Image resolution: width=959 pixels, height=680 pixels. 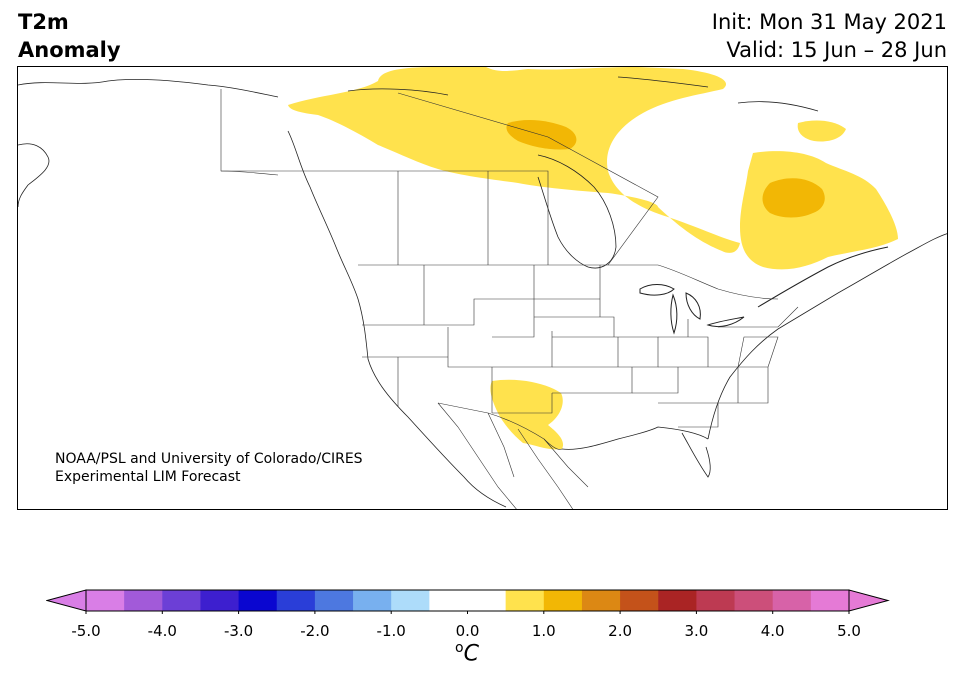 I want to click on colorbar-tick-label: 3.0, so click(x=696, y=631).